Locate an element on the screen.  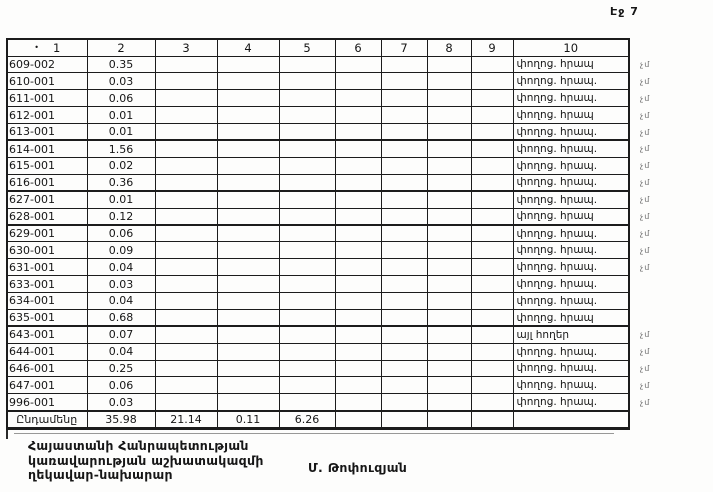
table-header: • 1 2 3 4 5 6 7 8 9 10 is located at coordinates (342, 47).